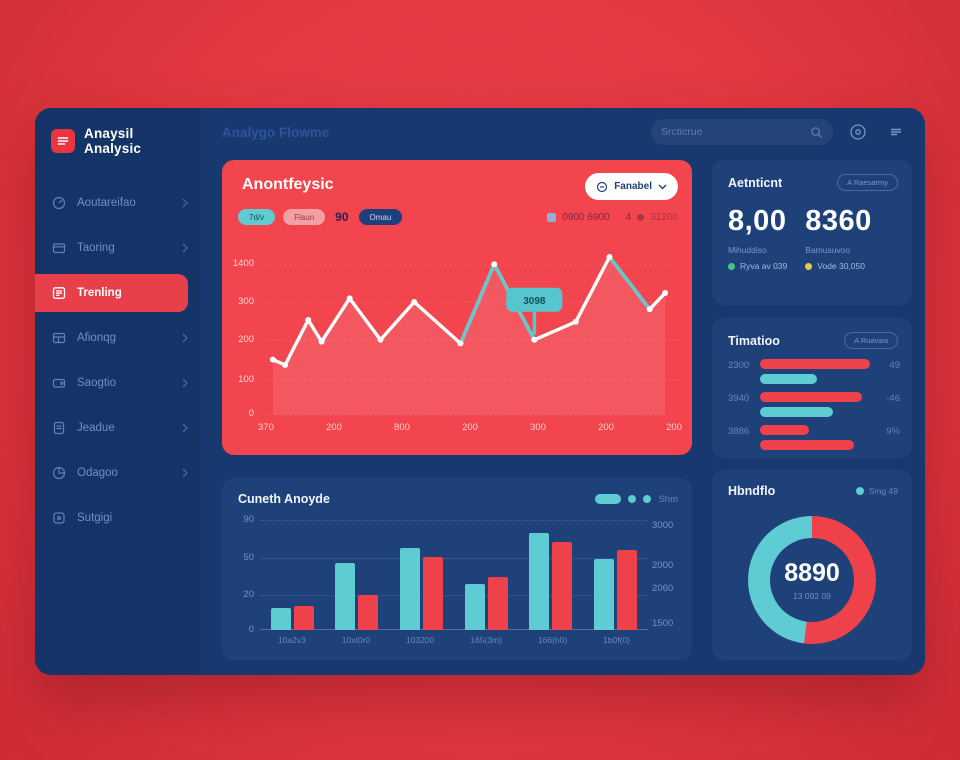 This screenshot has height=760, width=960. What do you see at coordinates (117, 202) in the screenshot?
I see `sidebar-item-analytics: Aoutareifao` at bounding box center [117, 202].